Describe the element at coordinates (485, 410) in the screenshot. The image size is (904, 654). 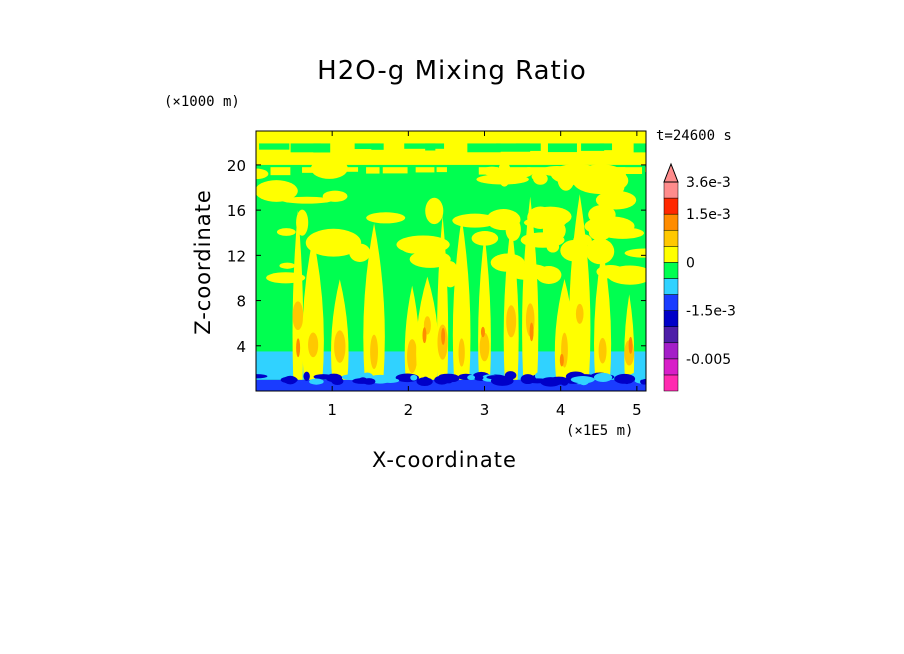
I see `x-tick-label: 3` at that location.